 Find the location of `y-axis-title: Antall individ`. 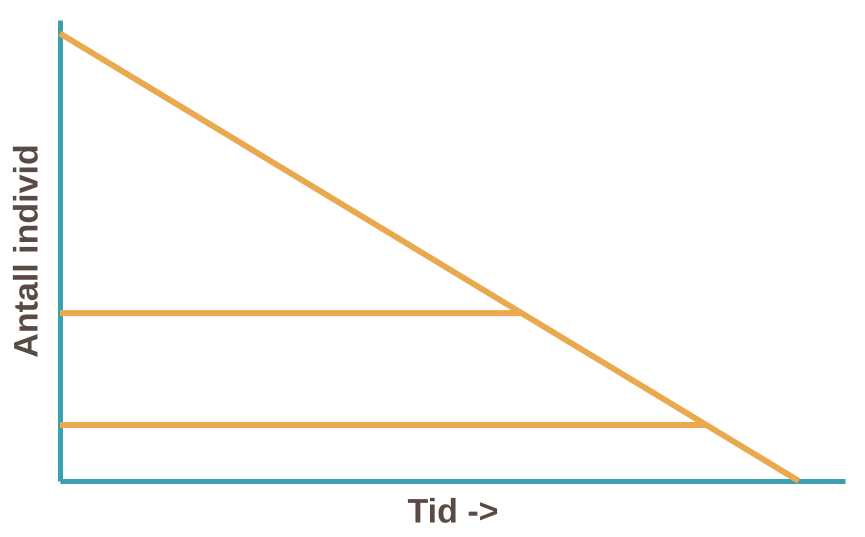

y-axis-title: Antall individ is located at coordinates (27, 251).